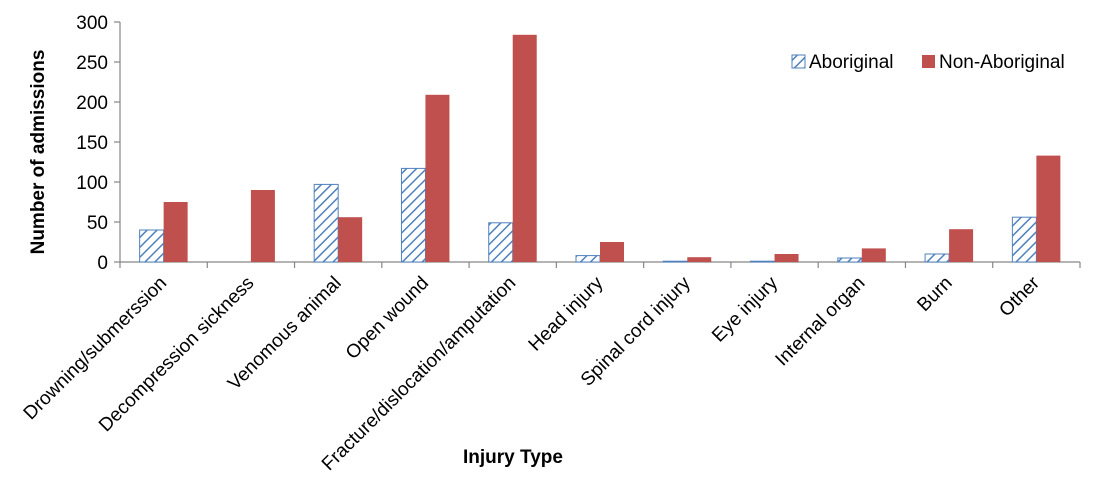 Image resolution: width=1113 pixels, height=501 pixels. What do you see at coordinates (1002, 62) in the screenshot?
I see `legend-label-non-aboriginal: Non-Aboriginal` at bounding box center [1002, 62].